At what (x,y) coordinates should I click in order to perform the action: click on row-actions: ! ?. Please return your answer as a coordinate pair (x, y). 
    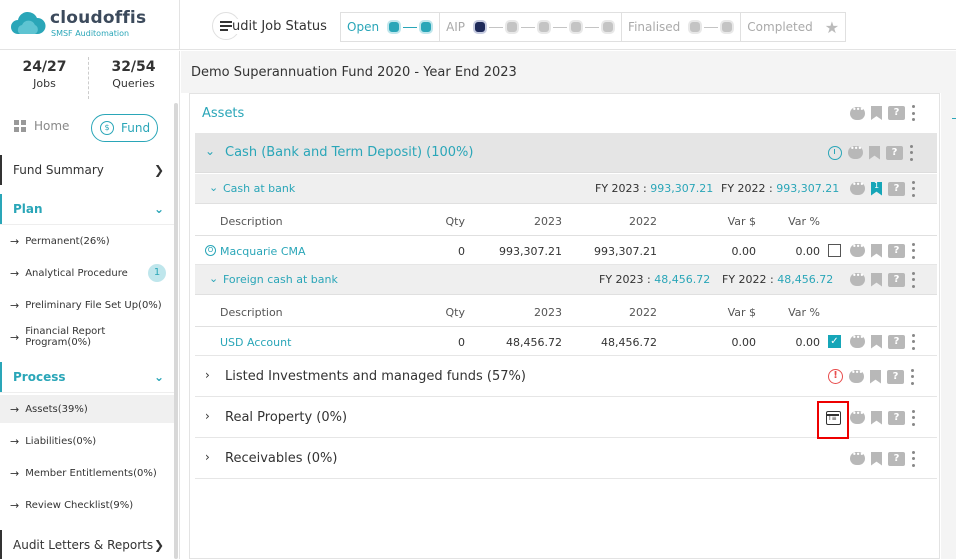
    Looking at the image, I should click on (874, 376).